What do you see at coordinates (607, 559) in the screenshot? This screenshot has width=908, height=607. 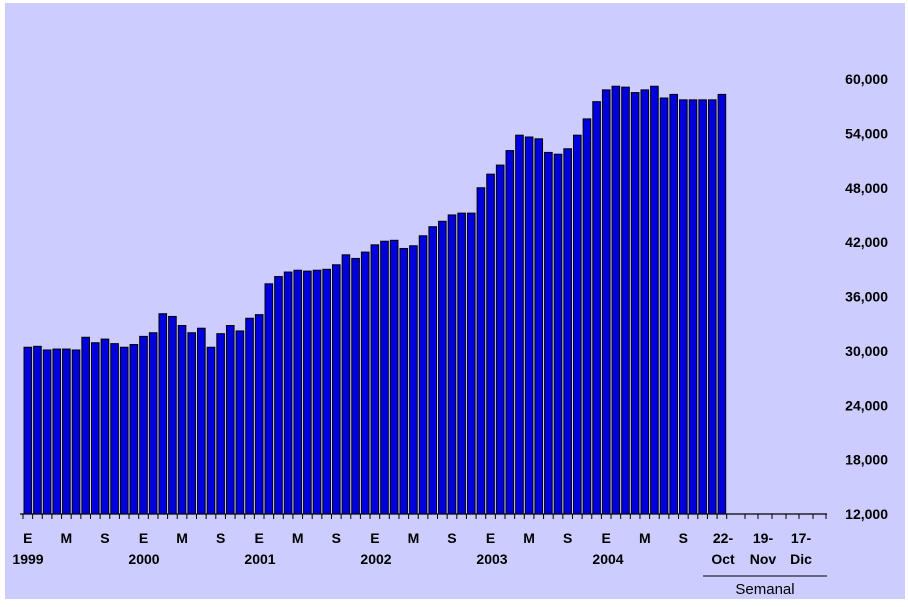 I see `year-label: 2004` at bounding box center [607, 559].